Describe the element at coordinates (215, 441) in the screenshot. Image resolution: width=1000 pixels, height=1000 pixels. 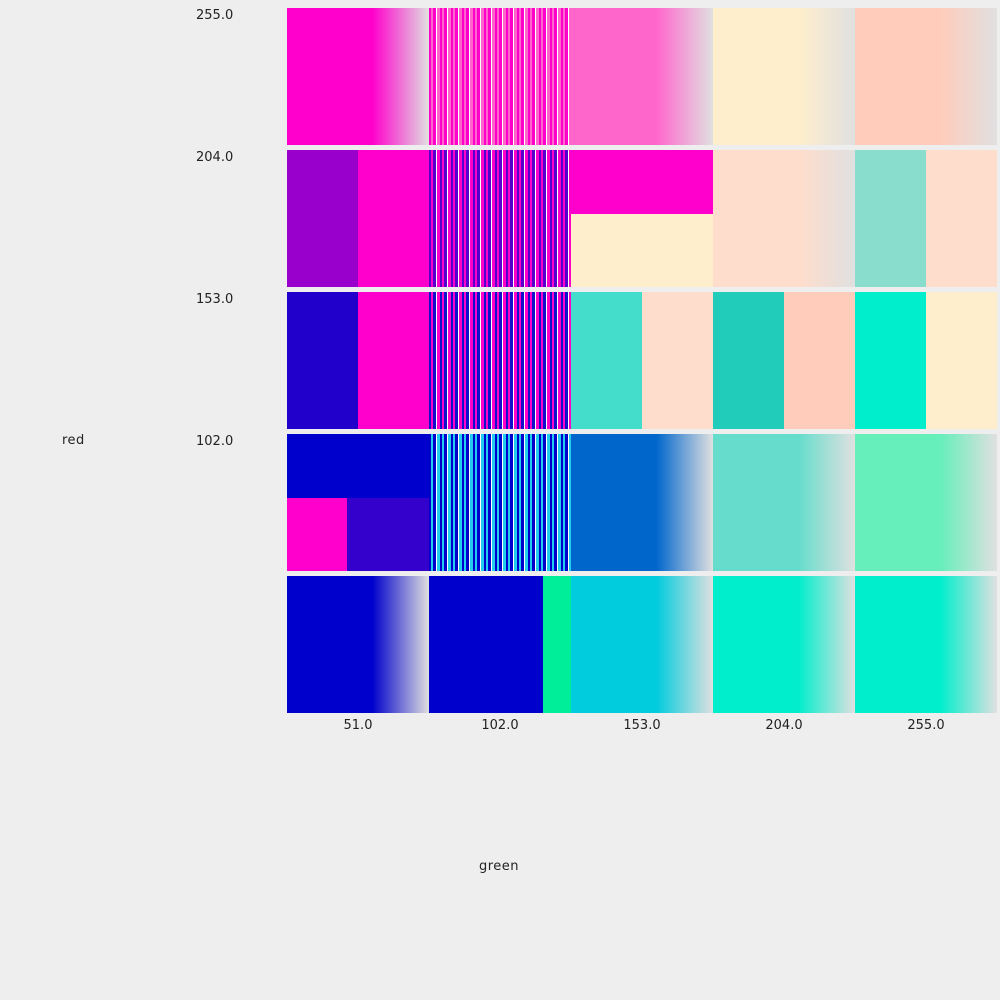
I see `y-tick-102: 102.0` at that location.